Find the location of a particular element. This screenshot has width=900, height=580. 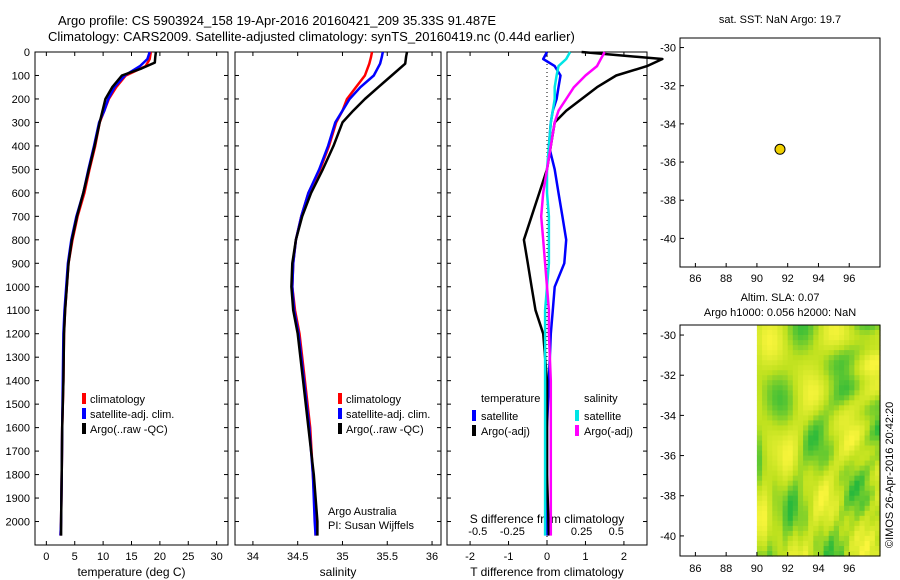

x-tick-label: 86 is located at coordinates (695, 569).